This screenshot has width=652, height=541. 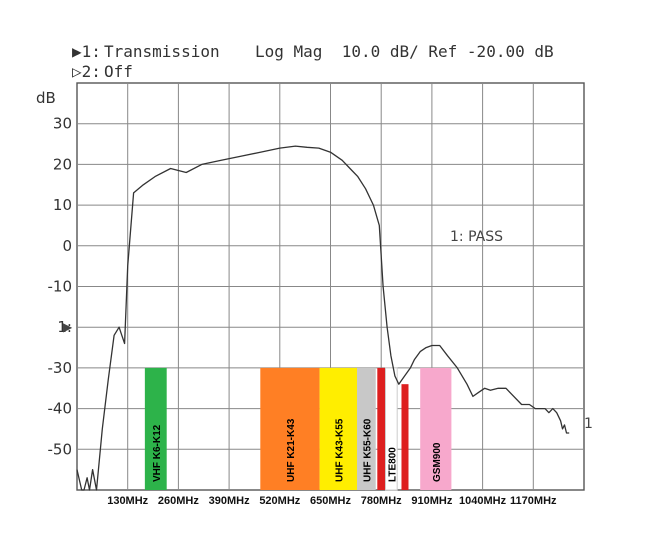 I want to click on y-tick-label: 20, so click(x=62, y=164).